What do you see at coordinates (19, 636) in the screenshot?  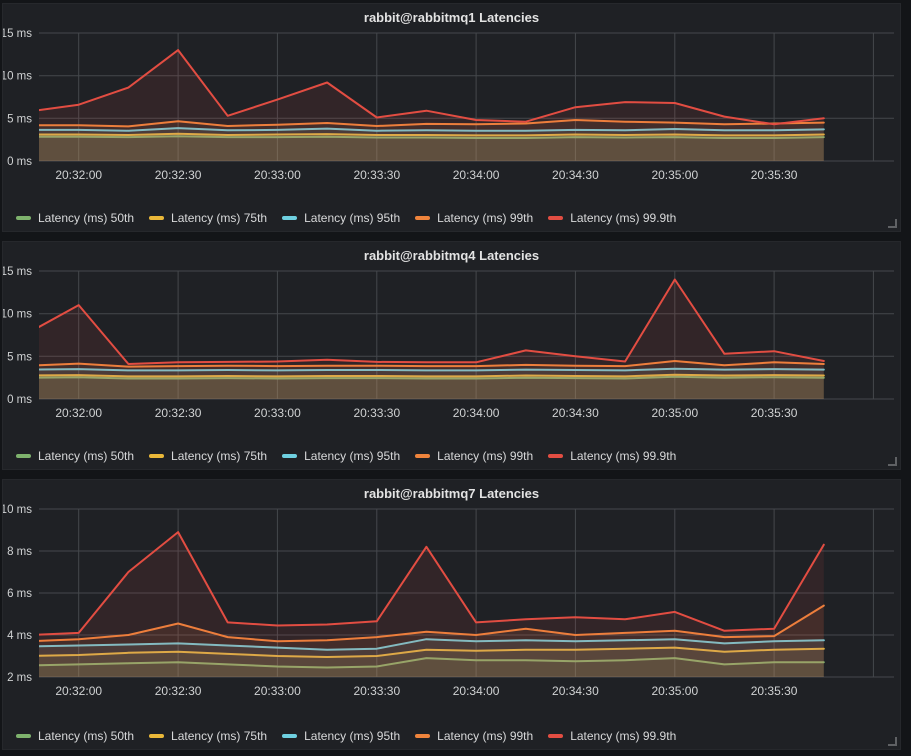 I see `y-axis-tick-label: 4 ms` at bounding box center [19, 636].